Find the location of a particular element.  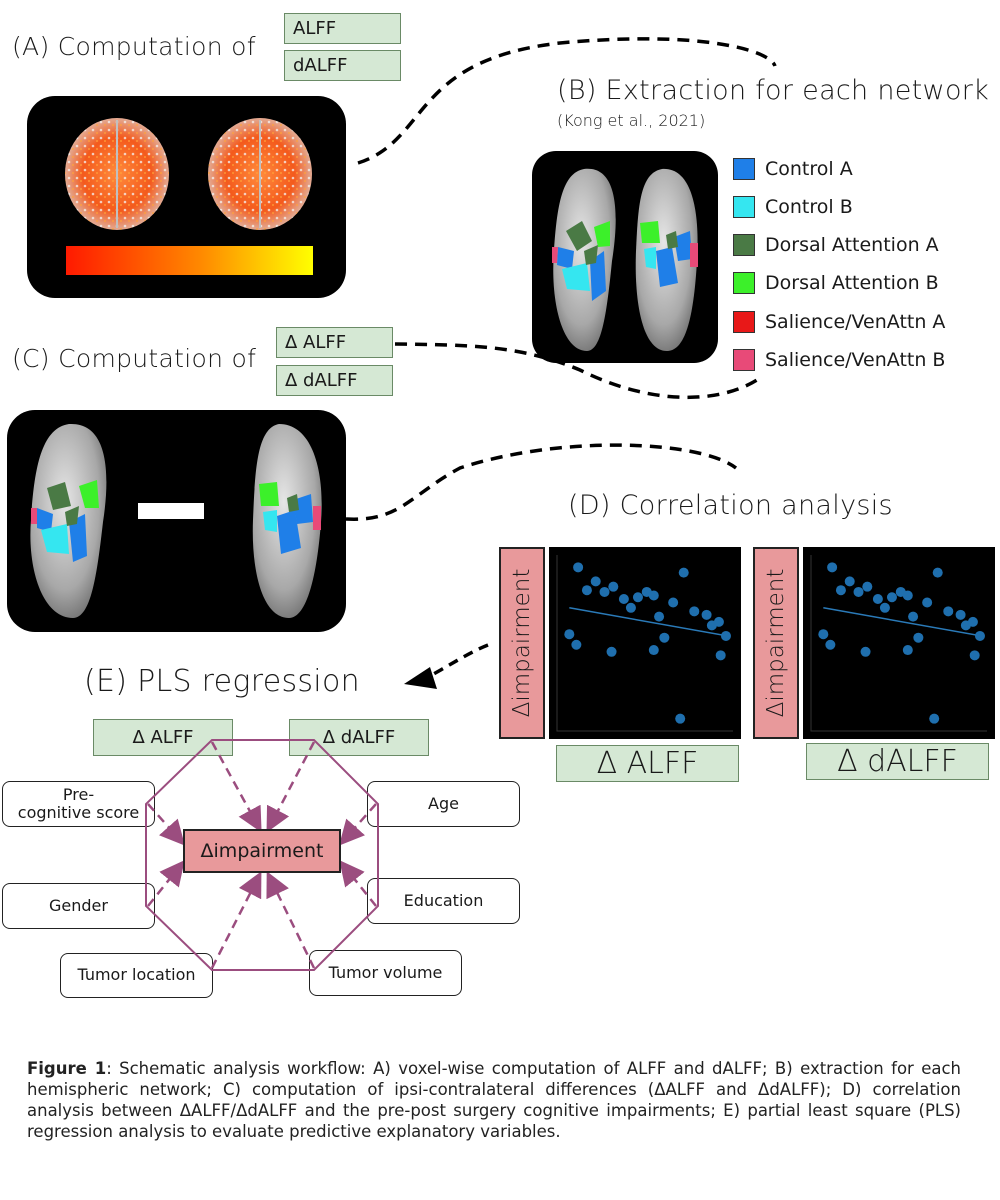

minus-sign is located at coordinates (171, 511).